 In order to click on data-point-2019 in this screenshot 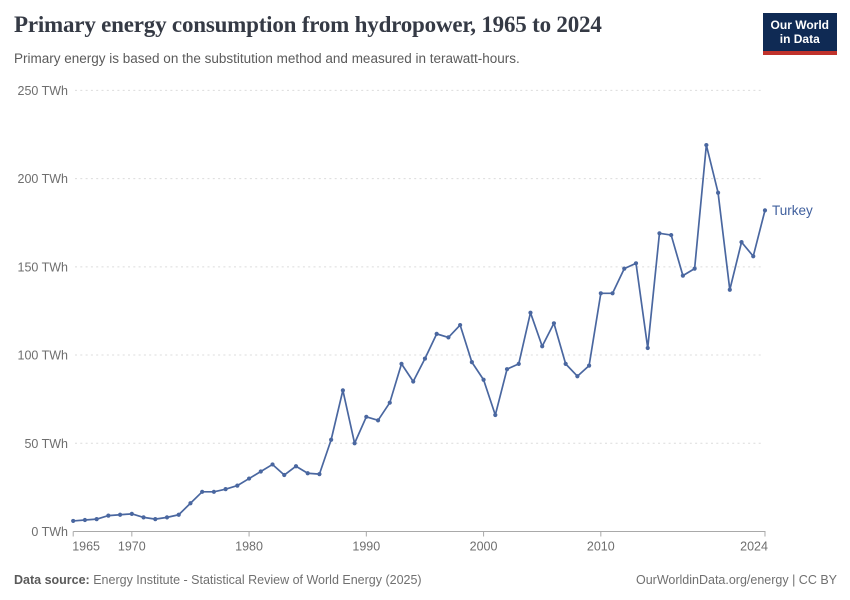, I will do `click(706, 145)`.